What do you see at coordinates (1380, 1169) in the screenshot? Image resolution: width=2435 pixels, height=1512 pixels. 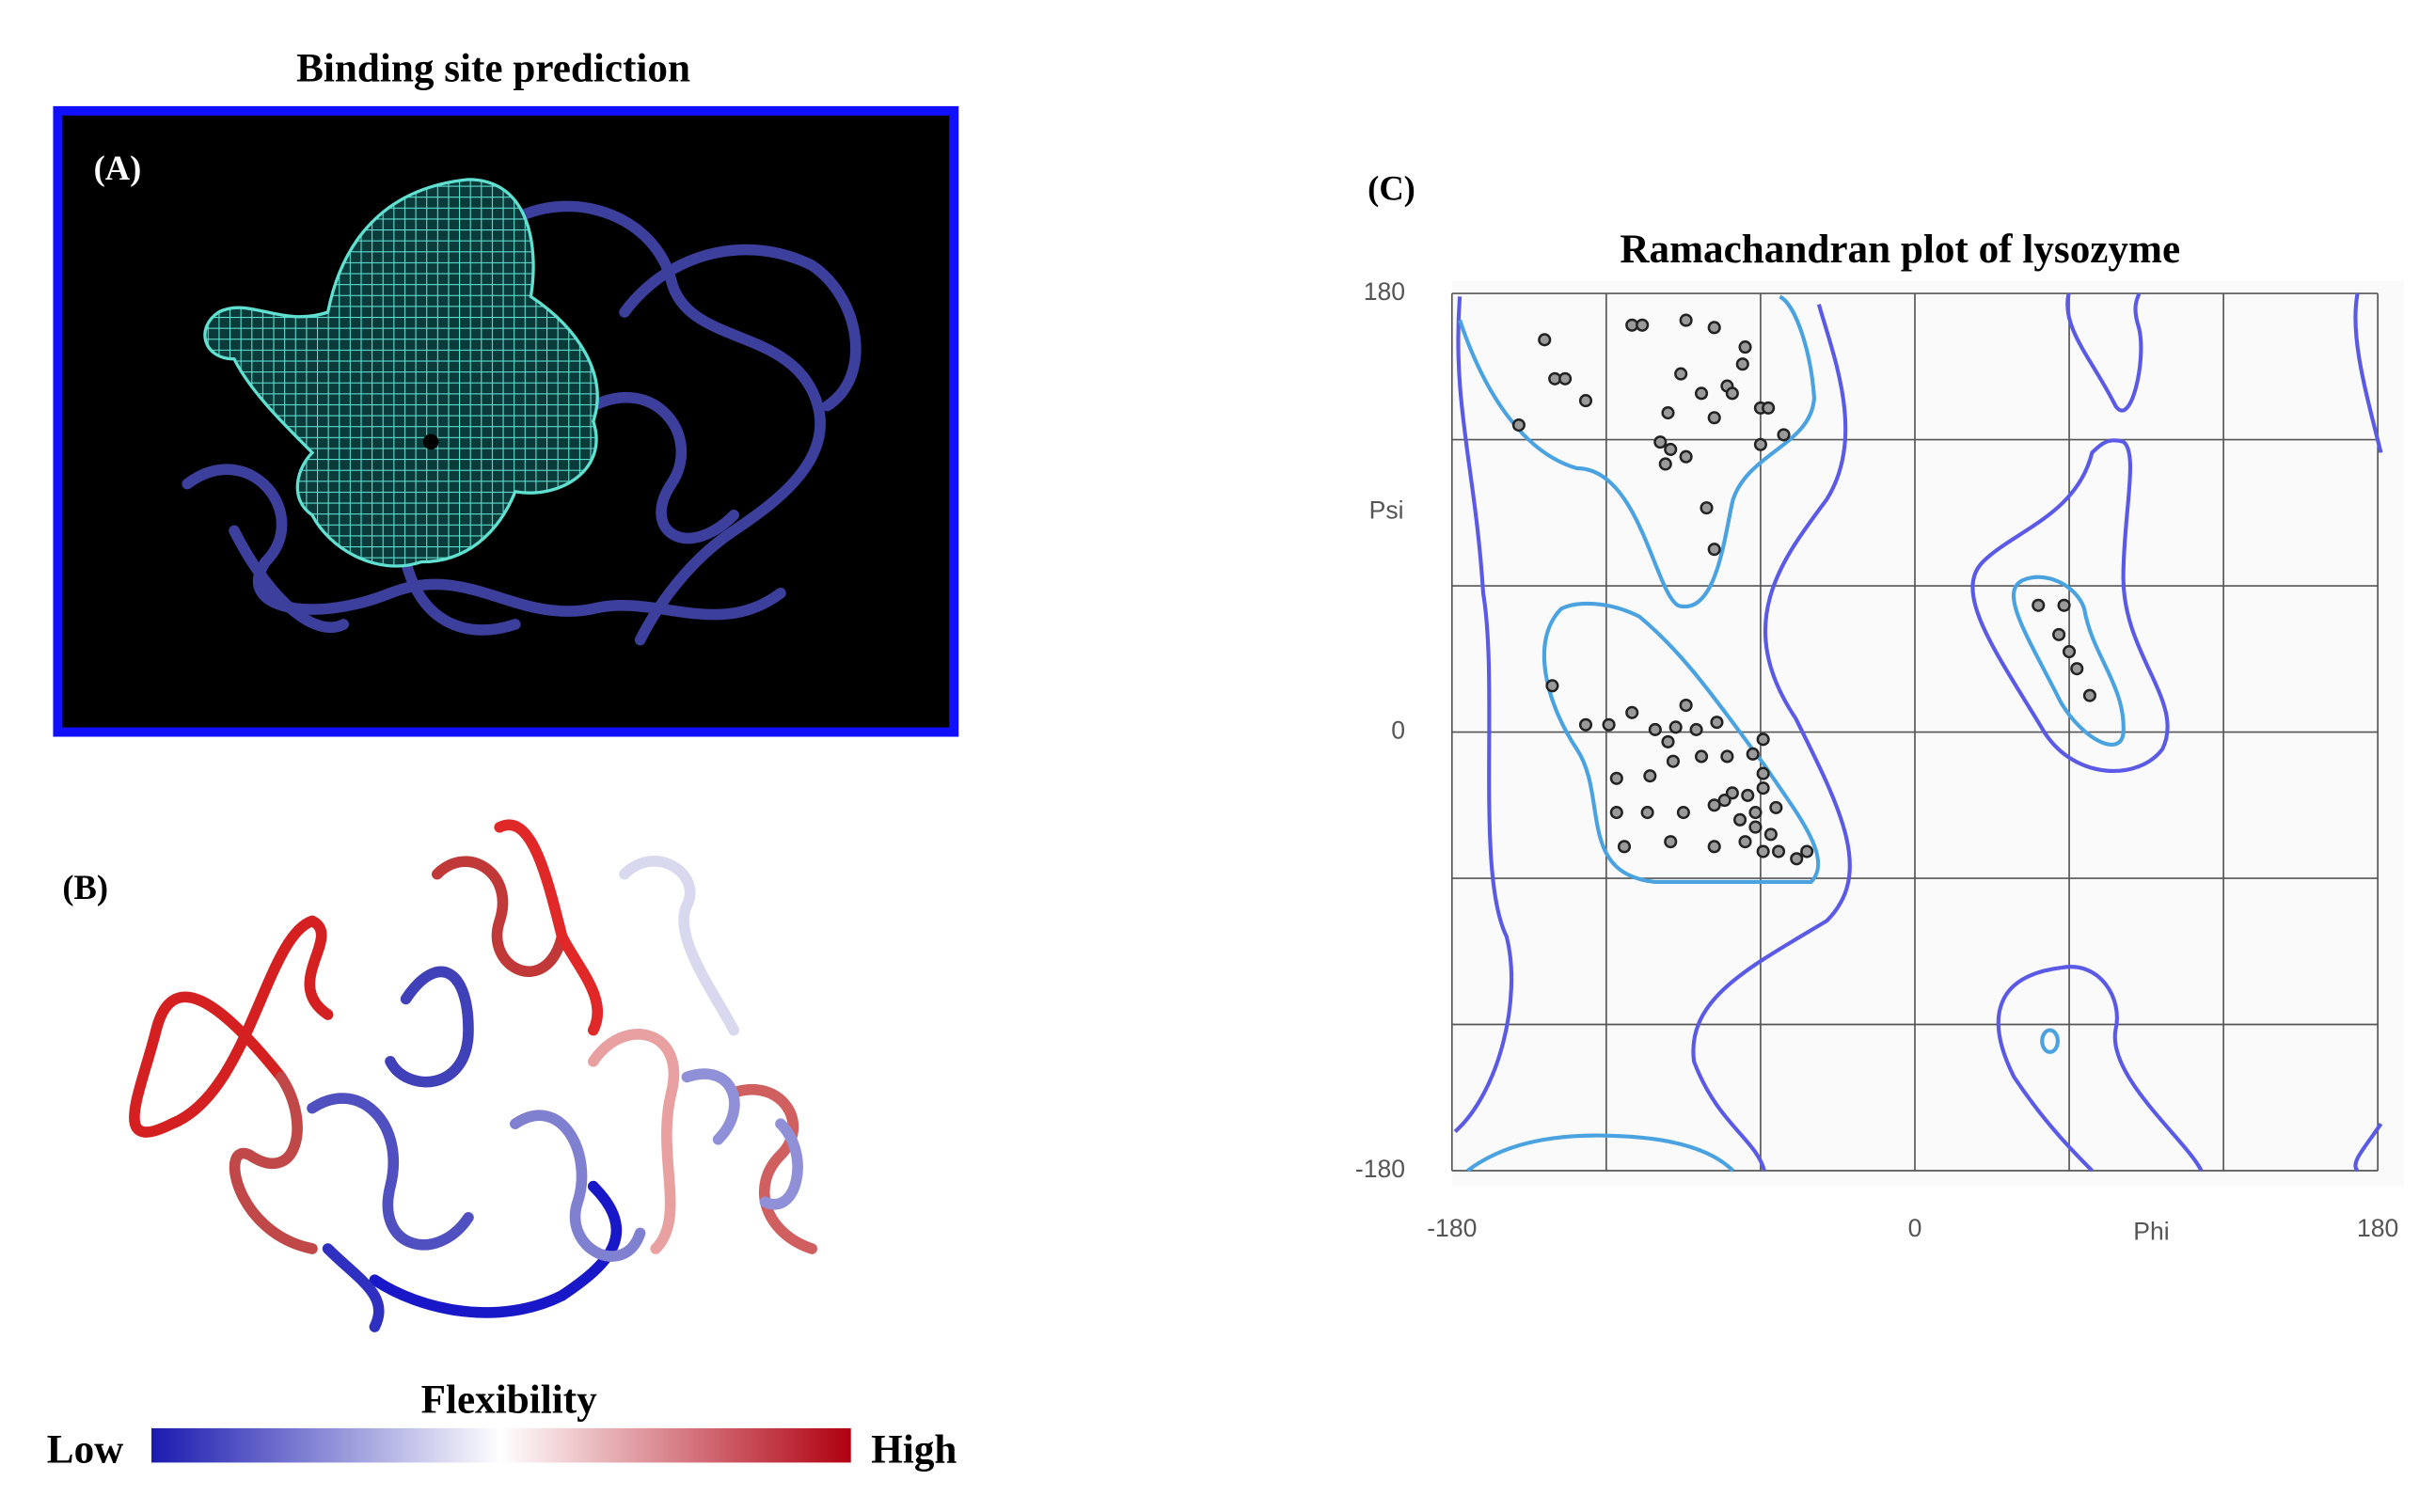 I see `y-tick-label: -180` at bounding box center [1380, 1169].